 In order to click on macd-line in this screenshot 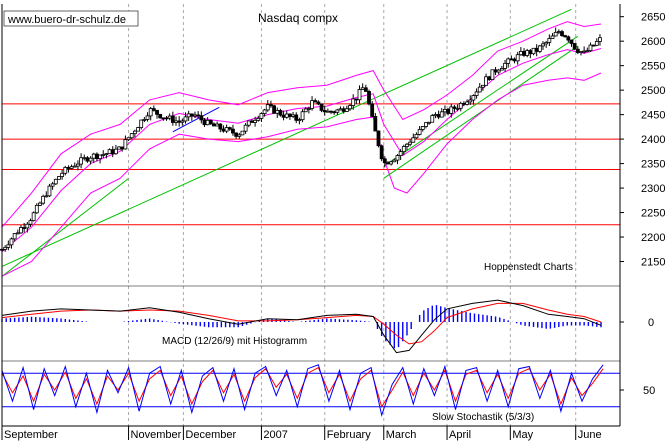, I will do `click(301, 326)`.